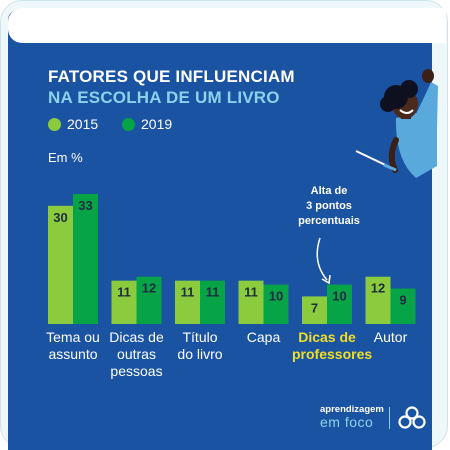  Describe the element at coordinates (329, 206) in the screenshot. I see `annotation-text: Alta de 3 pontos percentuais` at that location.